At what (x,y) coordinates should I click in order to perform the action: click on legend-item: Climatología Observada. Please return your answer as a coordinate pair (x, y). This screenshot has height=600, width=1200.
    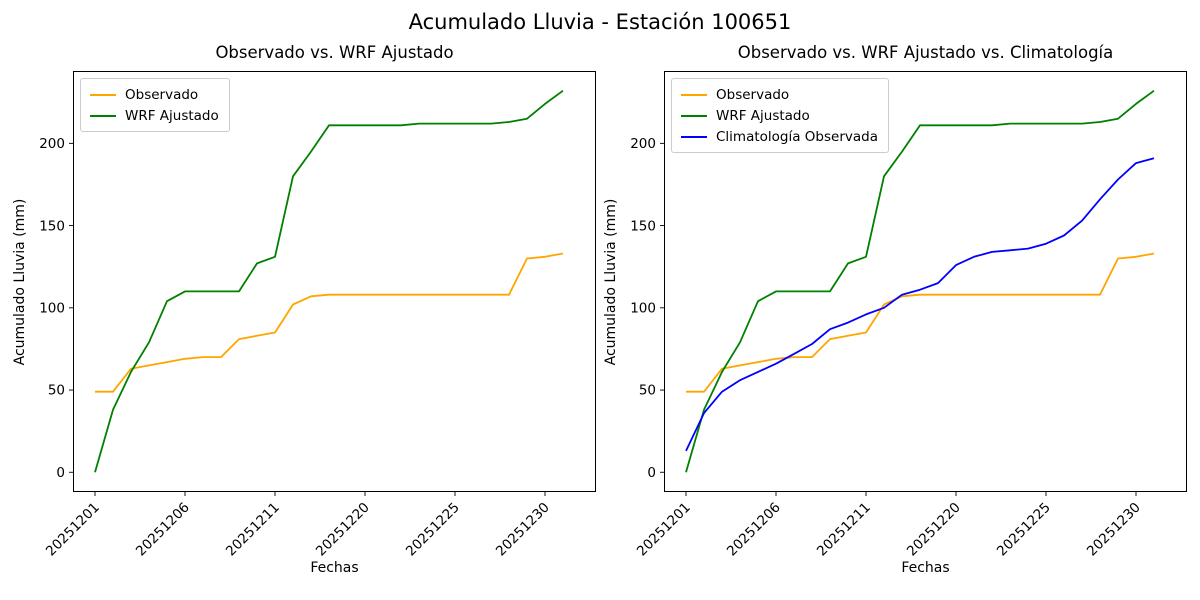
    Looking at the image, I should click on (779, 136).